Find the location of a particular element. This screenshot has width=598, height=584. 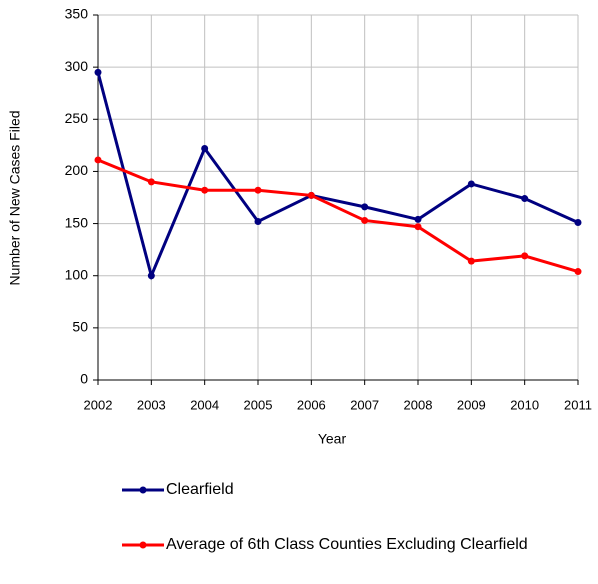

y-tick-label: 150 is located at coordinates (77, 222).